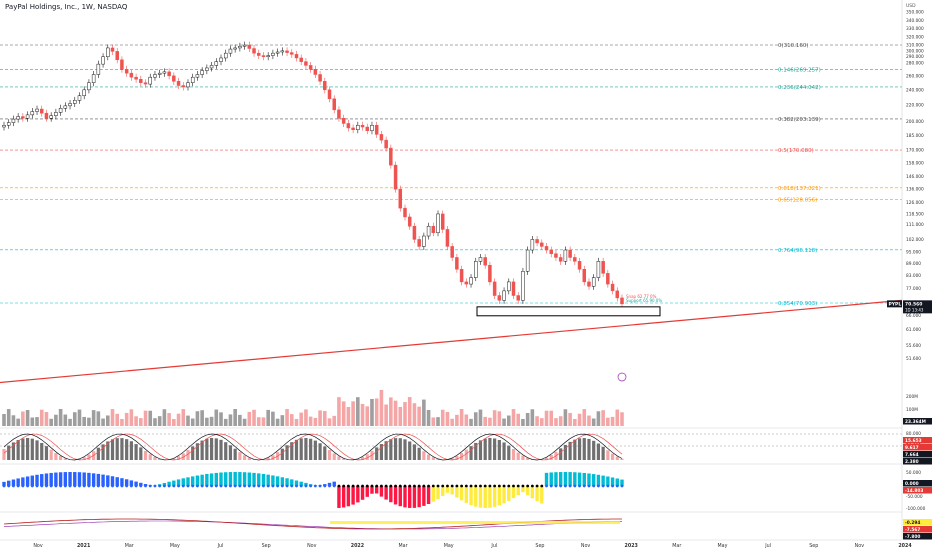 This screenshot has width=932, height=554. Describe the element at coordinates (767, 546) in the screenshot. I see `time-label-16: Jul` at that location.